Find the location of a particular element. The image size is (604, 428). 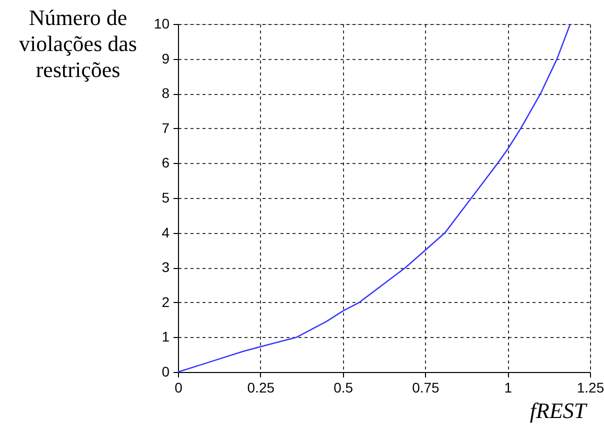

x-tick-label: 0.25 is located at coordinates (261, 388).